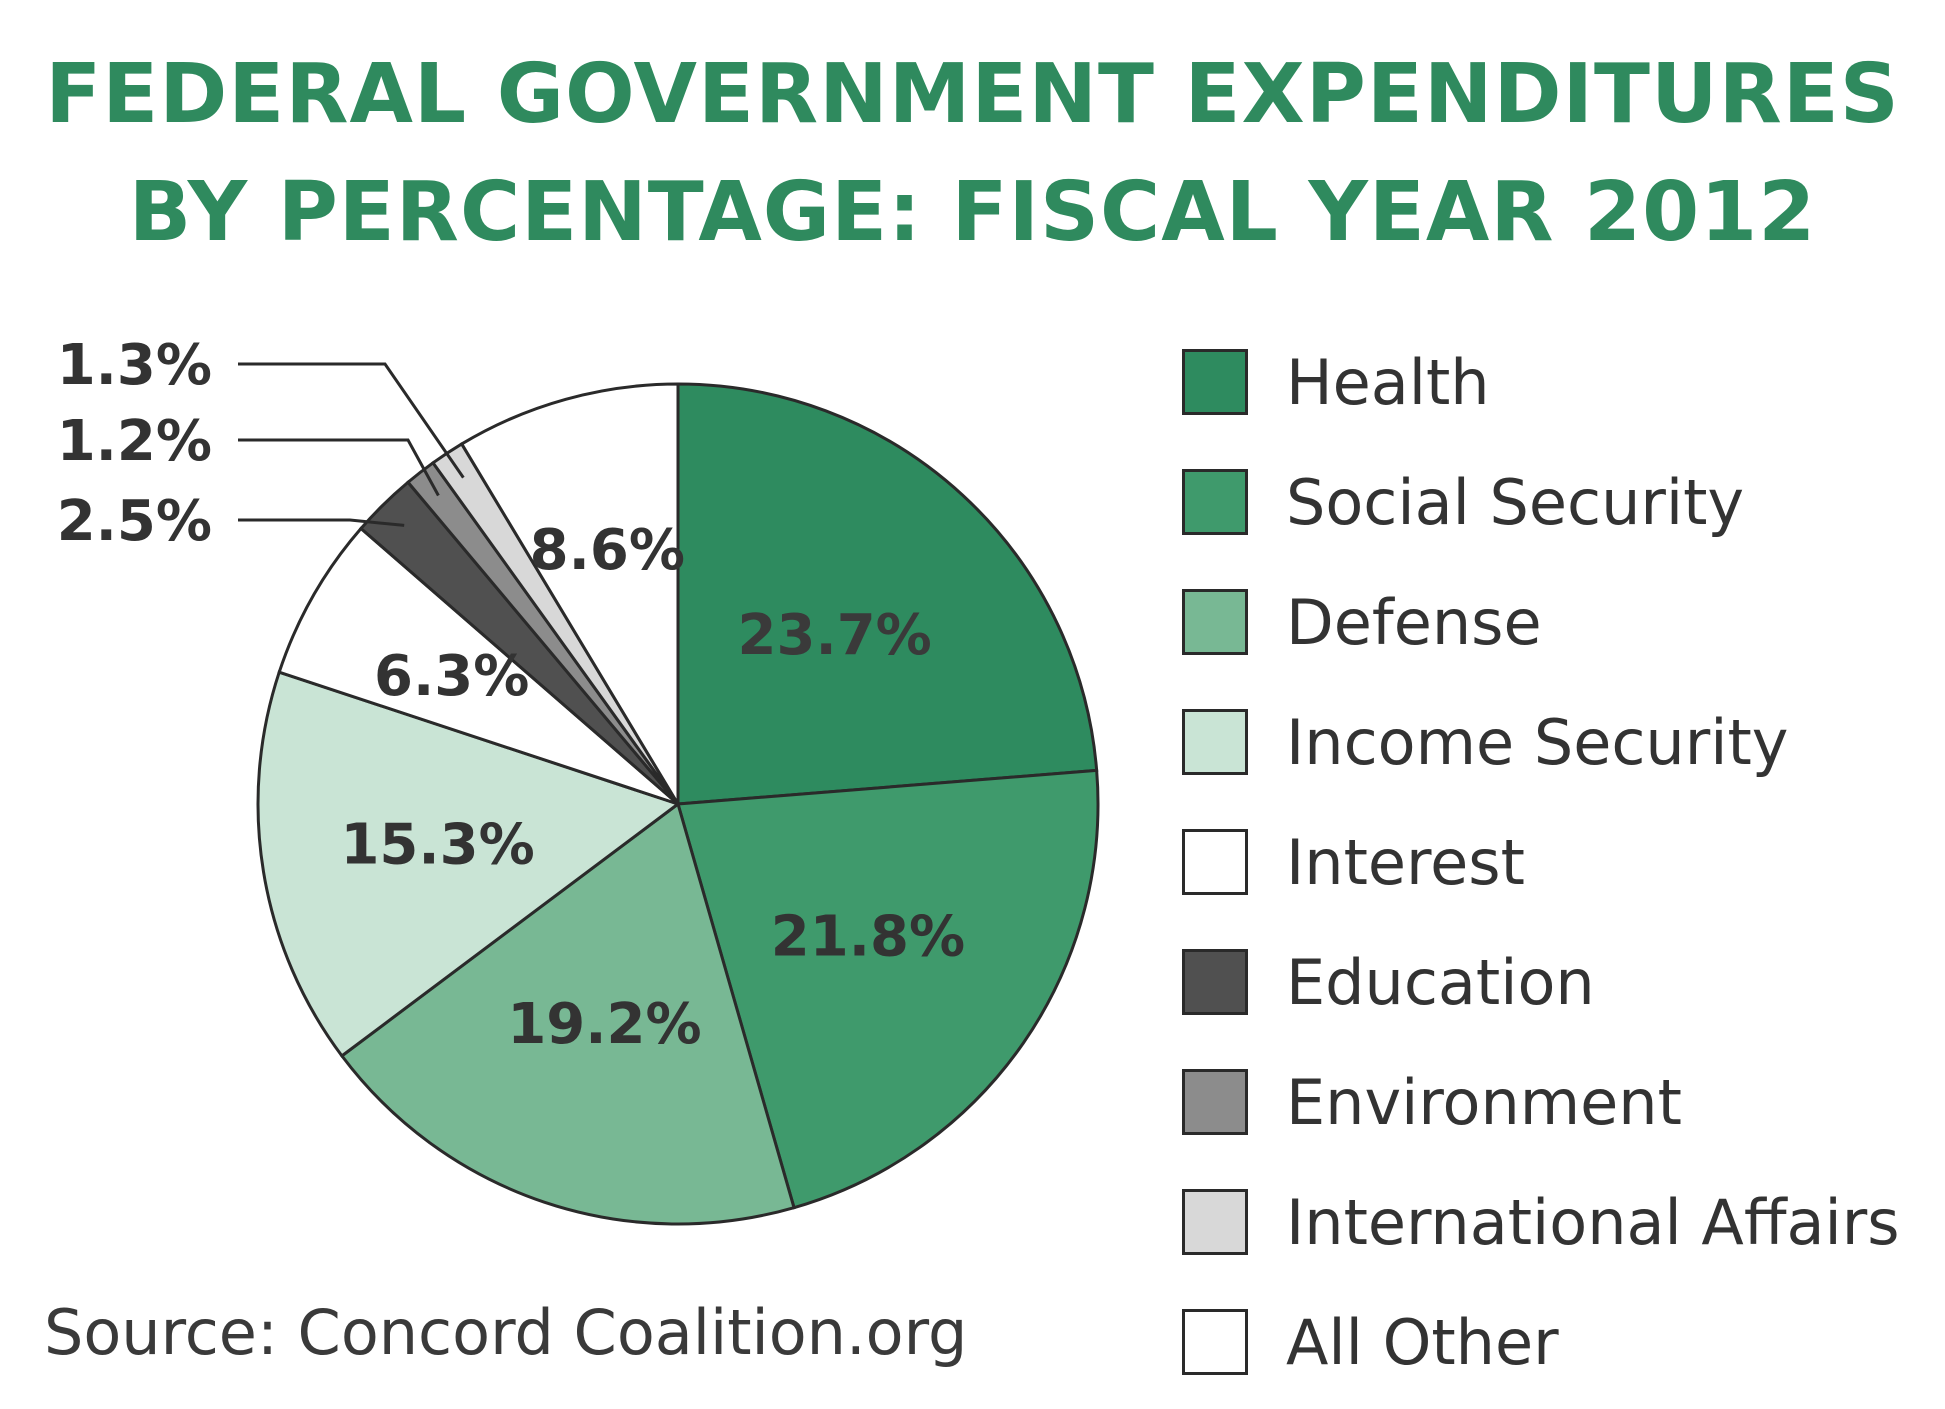 This screenshot has height=1409, width=1945. What do you see at coordinates (972, 212) in the screenshot?
I see `chart-title-line-2: BY PERCENTAGE: FISCAL YEAR 2012` at bounding box center [972, 212].